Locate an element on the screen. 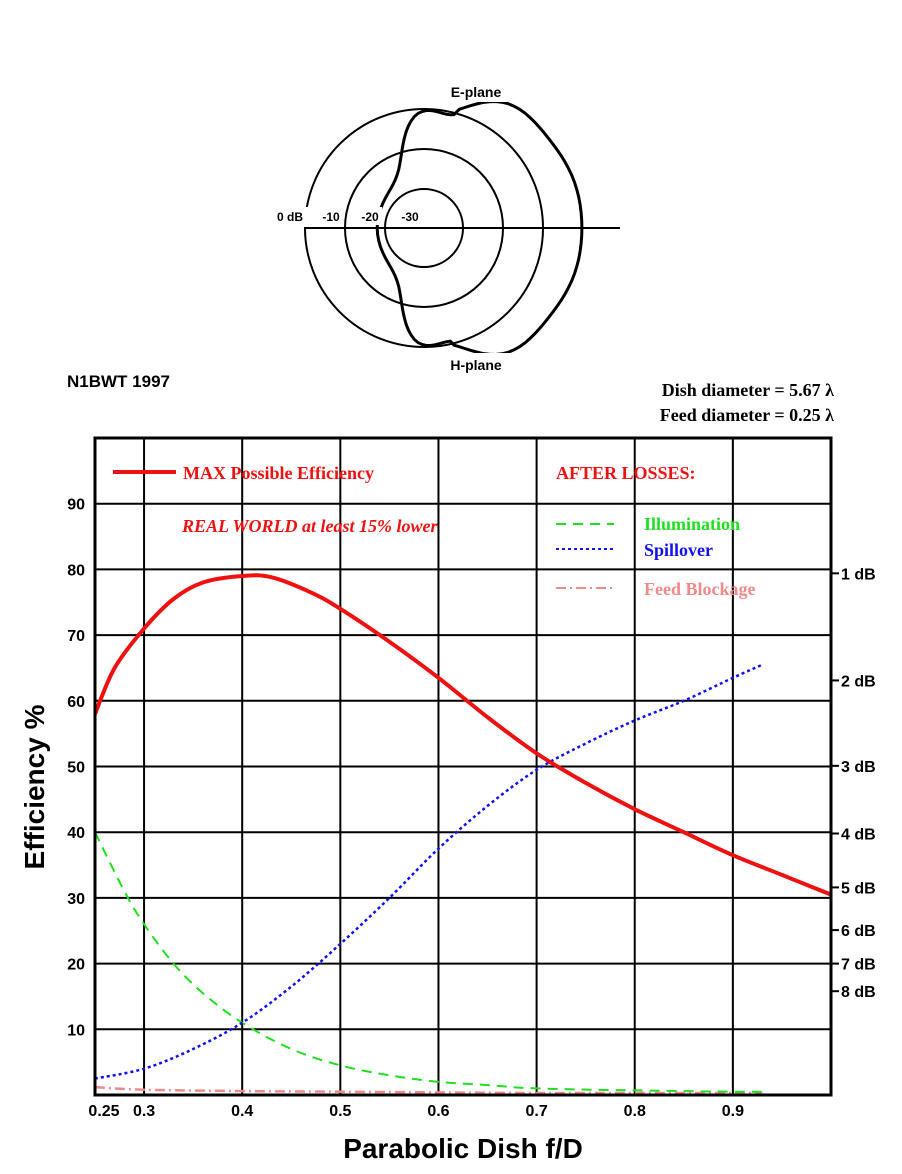 The width and height of the screenshot is (902, 1174). legend-real-world-note: REAL WORLD at least 15% lower is located at coordinates (310, 526).